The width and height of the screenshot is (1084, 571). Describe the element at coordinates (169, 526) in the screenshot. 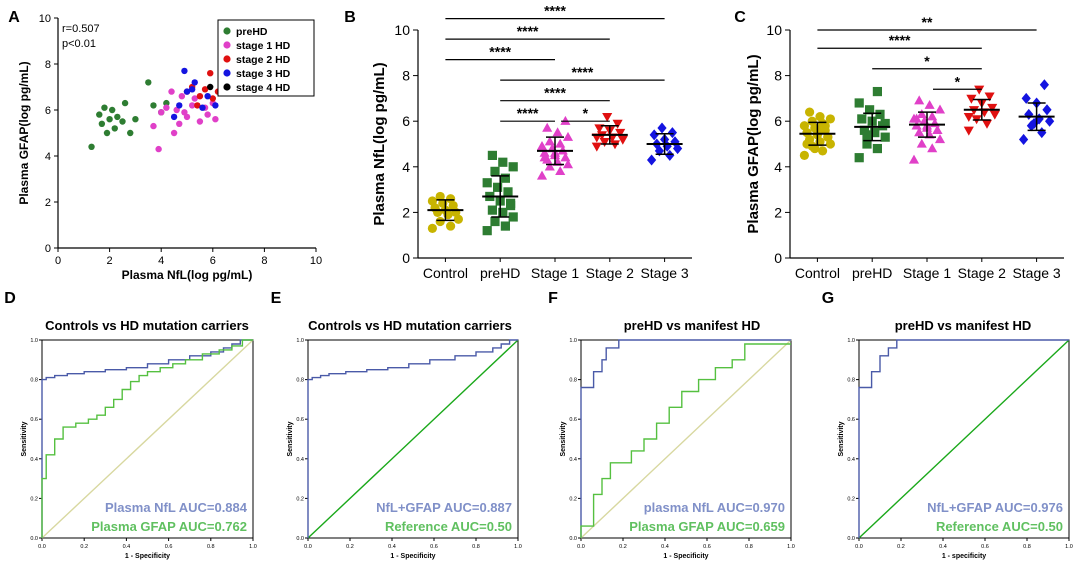

I see `auc-annotation: Plasma GFAP AUC=0.762` at that location.